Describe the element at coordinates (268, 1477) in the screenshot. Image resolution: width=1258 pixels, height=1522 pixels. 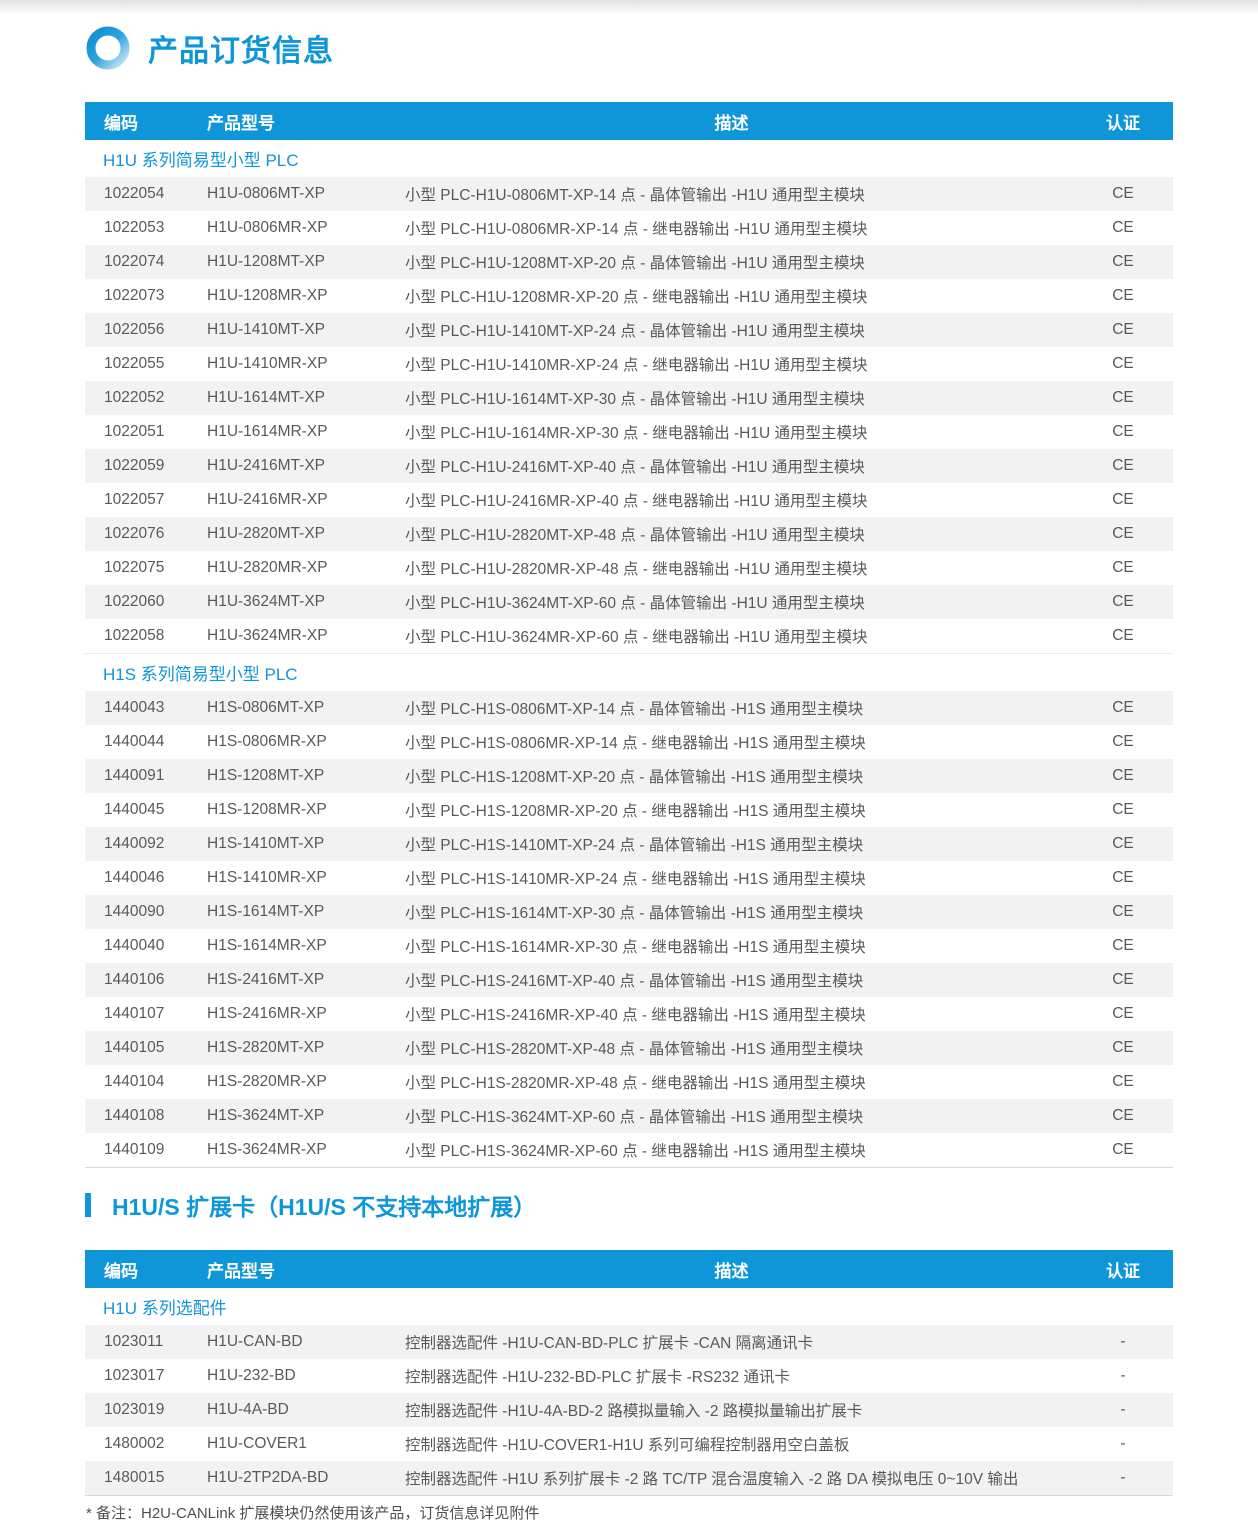
I see `cell-model: H1U-2TP2DA-BD` at that location.